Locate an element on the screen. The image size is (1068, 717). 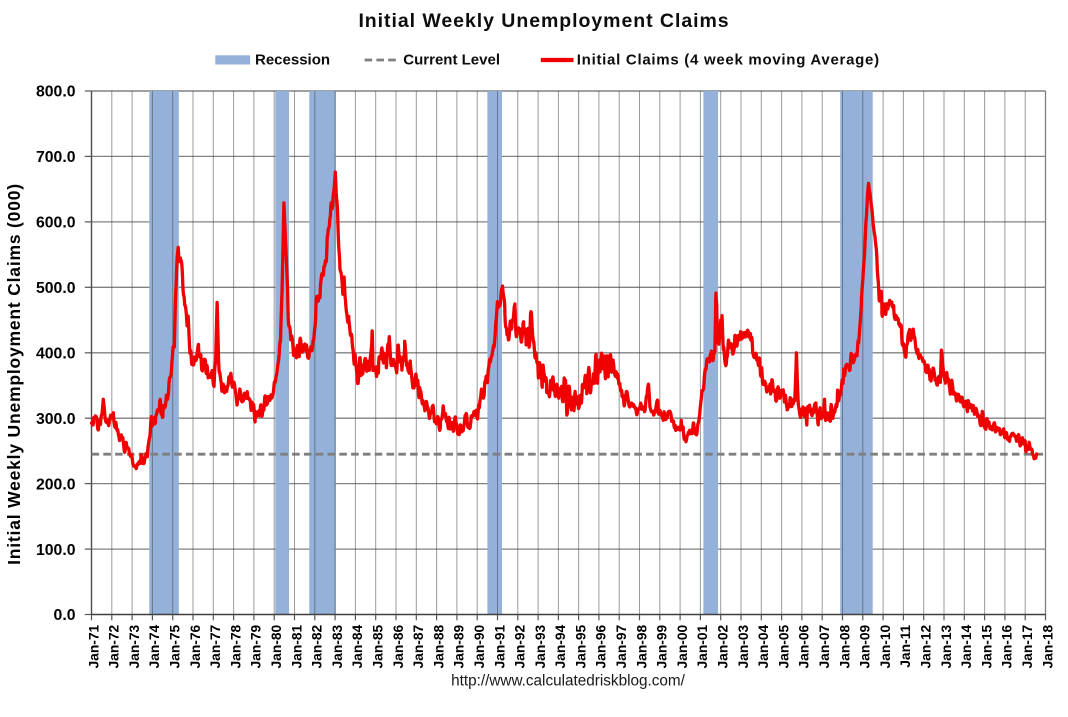
svg-text: Jan-09 is located at coordinates (865, 646).